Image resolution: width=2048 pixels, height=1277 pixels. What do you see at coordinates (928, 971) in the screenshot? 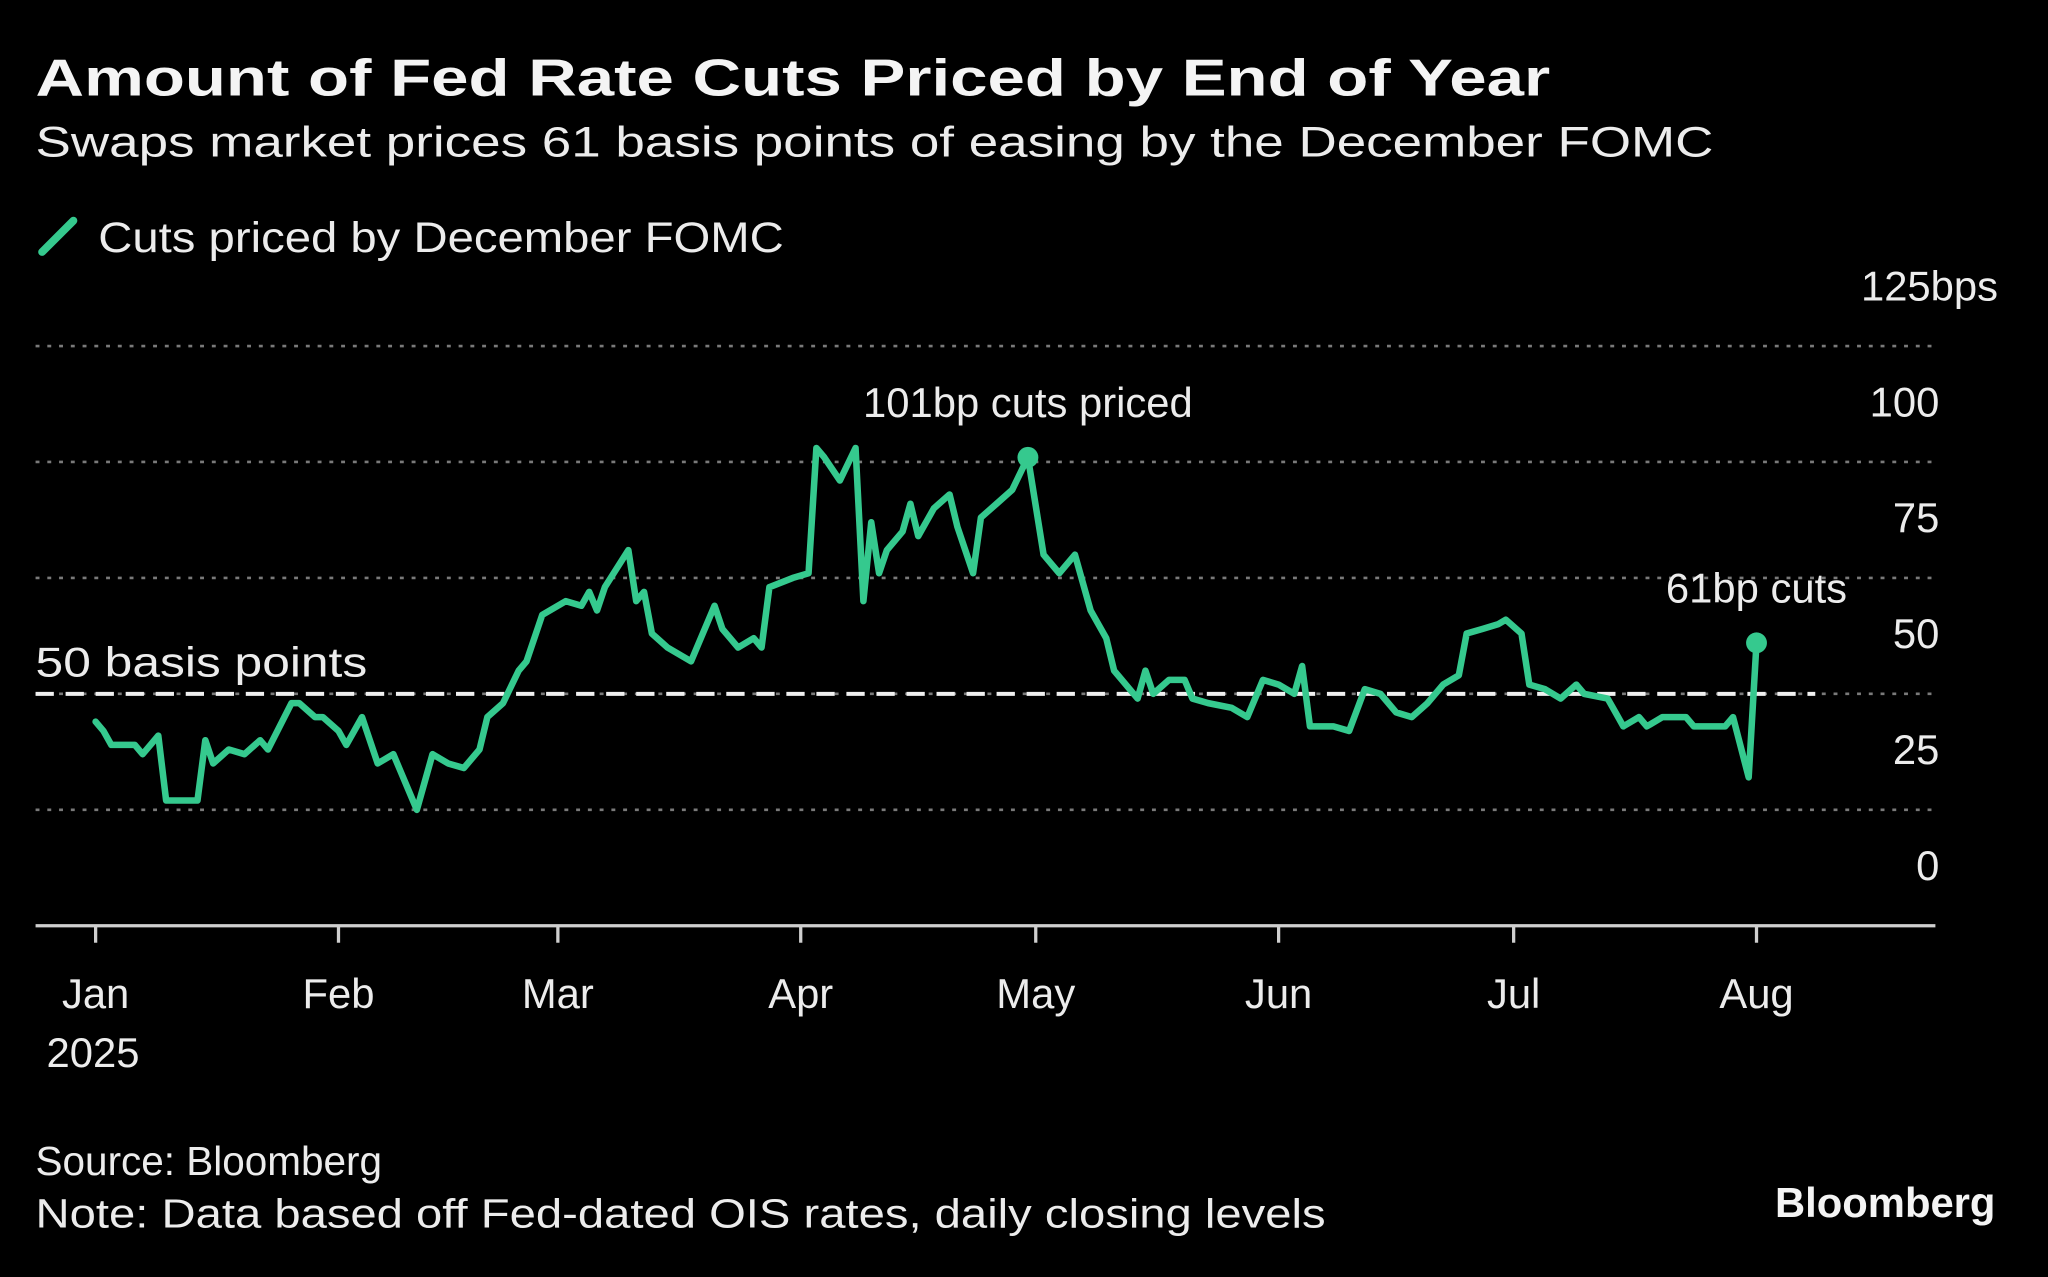
I see `x-axis: Jan Feb Mar Apr May Jun Jul Aug` at bounding box center [928, 971].